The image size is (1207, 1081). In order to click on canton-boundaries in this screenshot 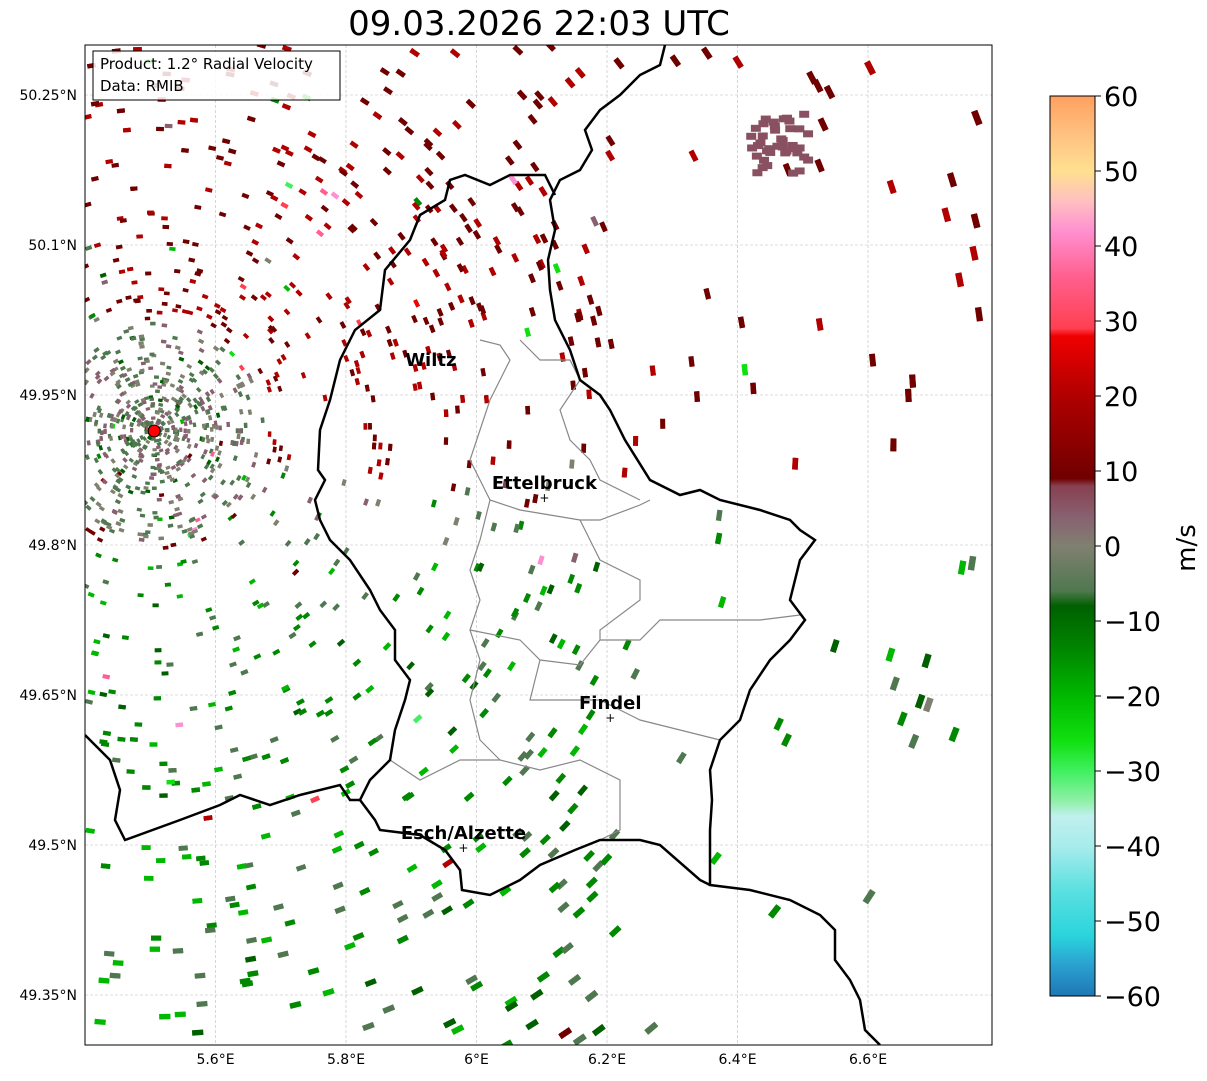, I will do `click(580, 420)`.